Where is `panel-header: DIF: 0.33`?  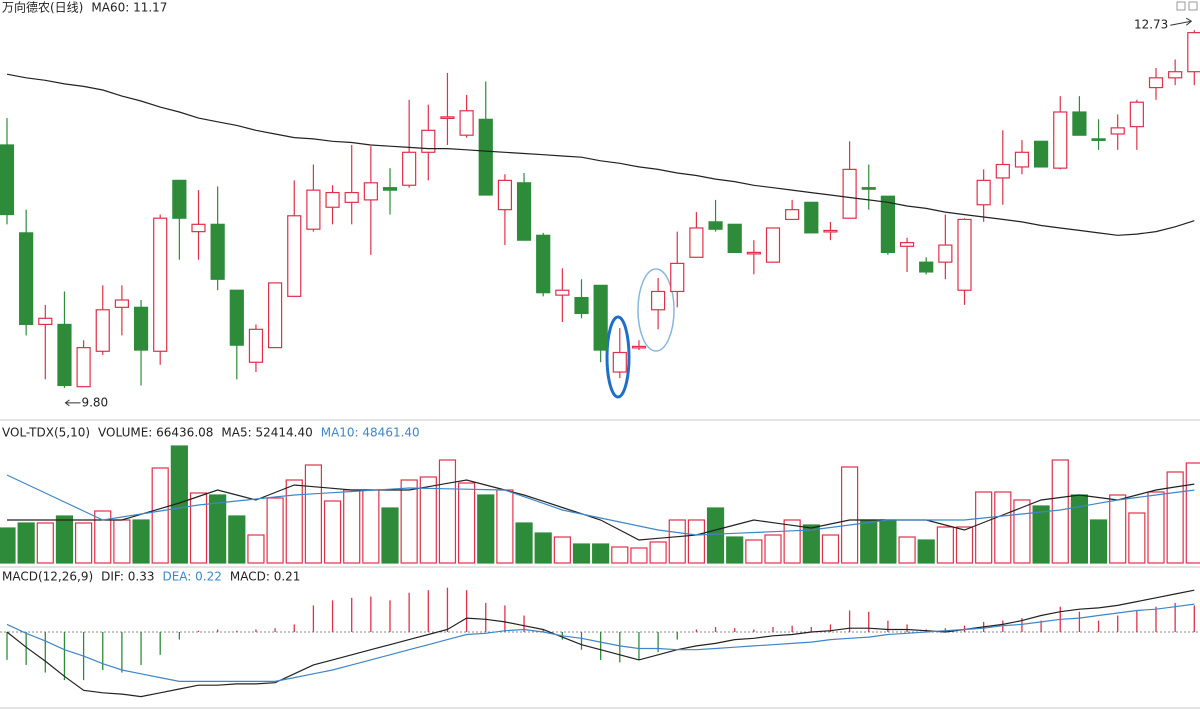 panel-header: DIF: 0.33 is located at coordinates (127, 577).